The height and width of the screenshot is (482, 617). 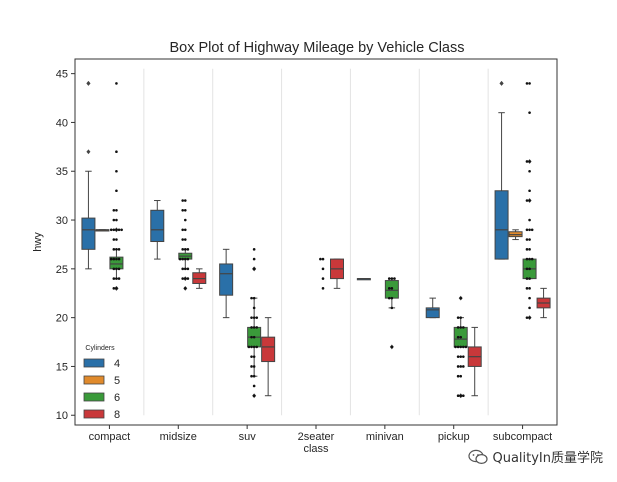 What do you see at coordinates (543, 303) in the screenshot?
I see `box-subcompact-cyl8` at bounding box center [543, 303].